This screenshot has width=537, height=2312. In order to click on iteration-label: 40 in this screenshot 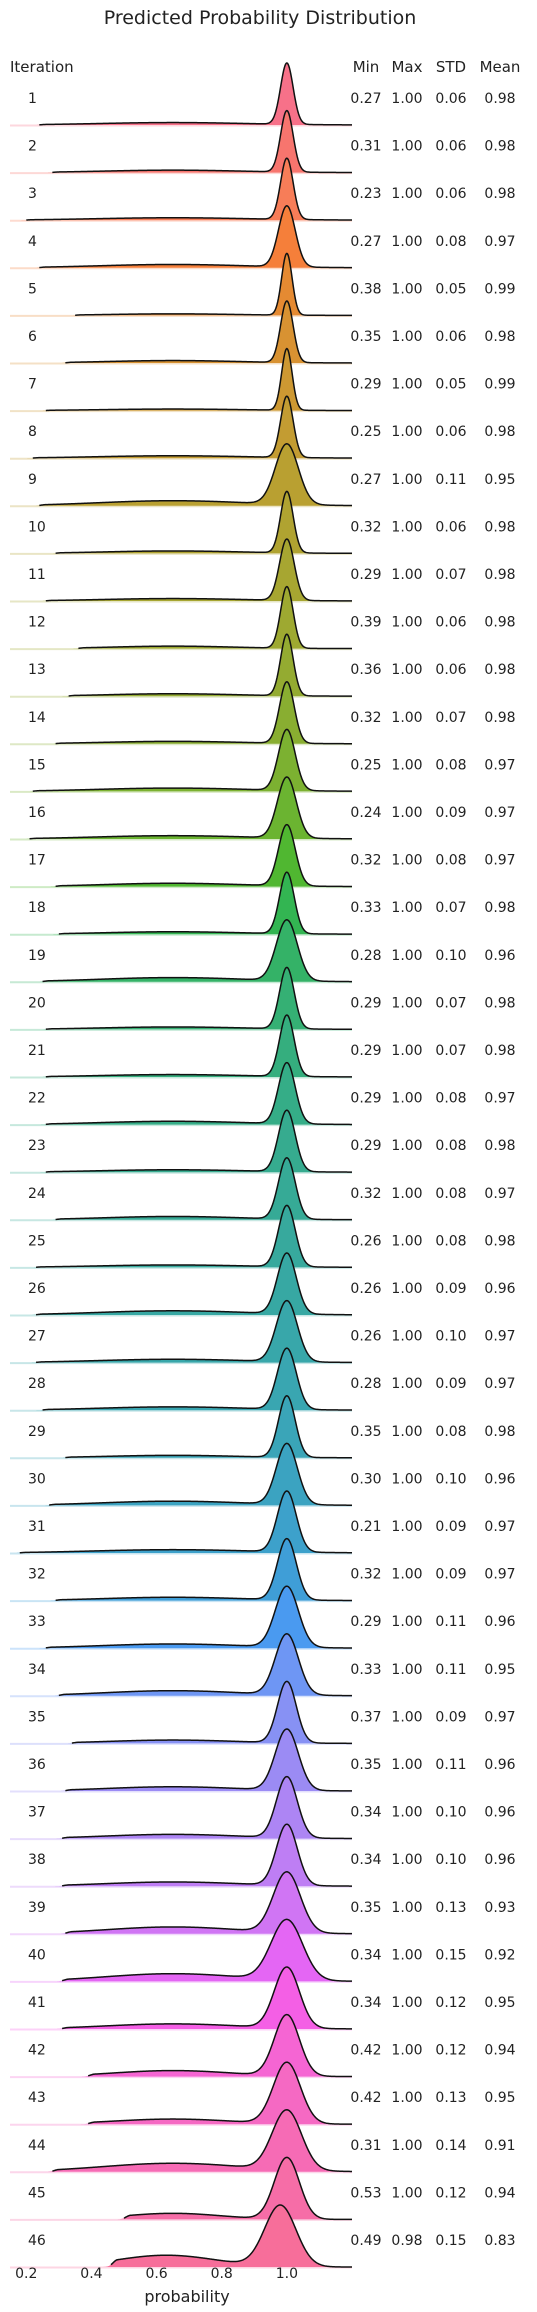, I will do `click(37, 1955)`.